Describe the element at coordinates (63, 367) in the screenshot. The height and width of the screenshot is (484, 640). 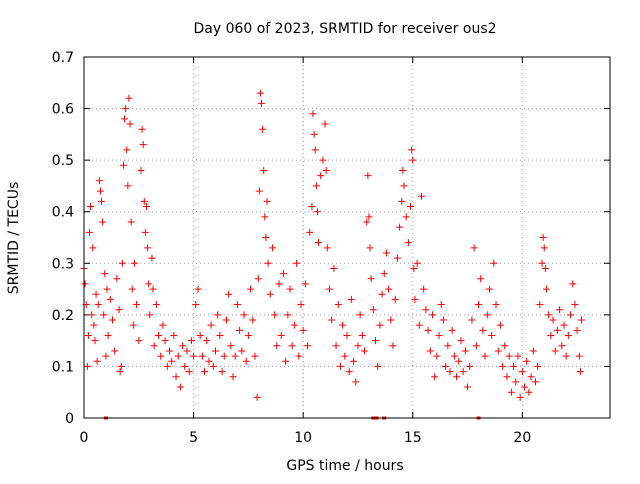
I see `y-tick-label: 0.1` at that location.